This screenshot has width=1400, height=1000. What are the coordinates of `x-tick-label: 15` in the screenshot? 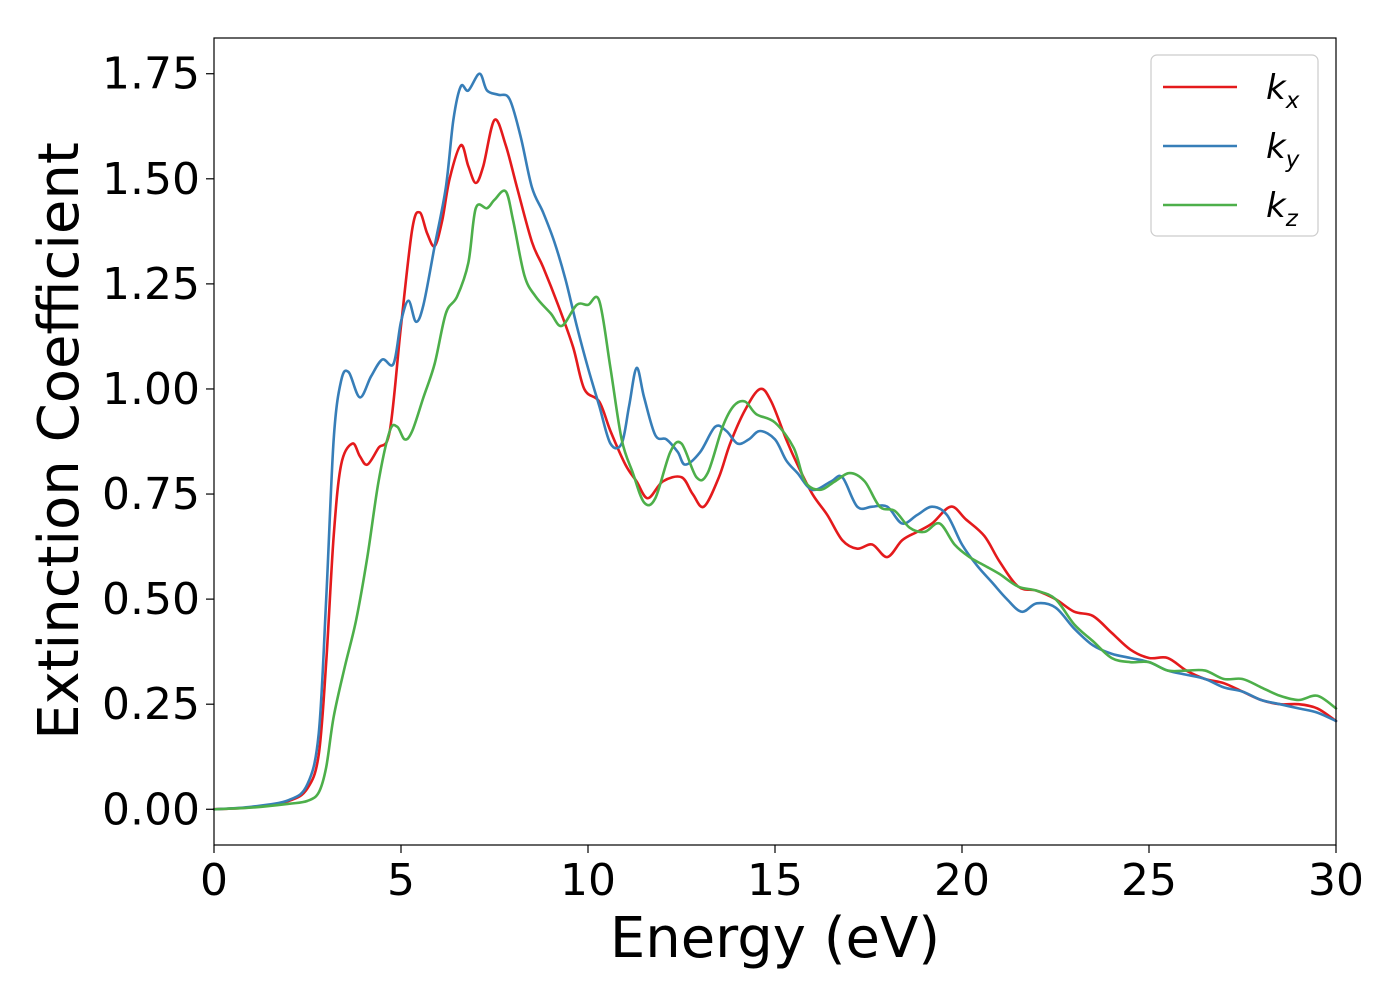 It's located at (775, 880).